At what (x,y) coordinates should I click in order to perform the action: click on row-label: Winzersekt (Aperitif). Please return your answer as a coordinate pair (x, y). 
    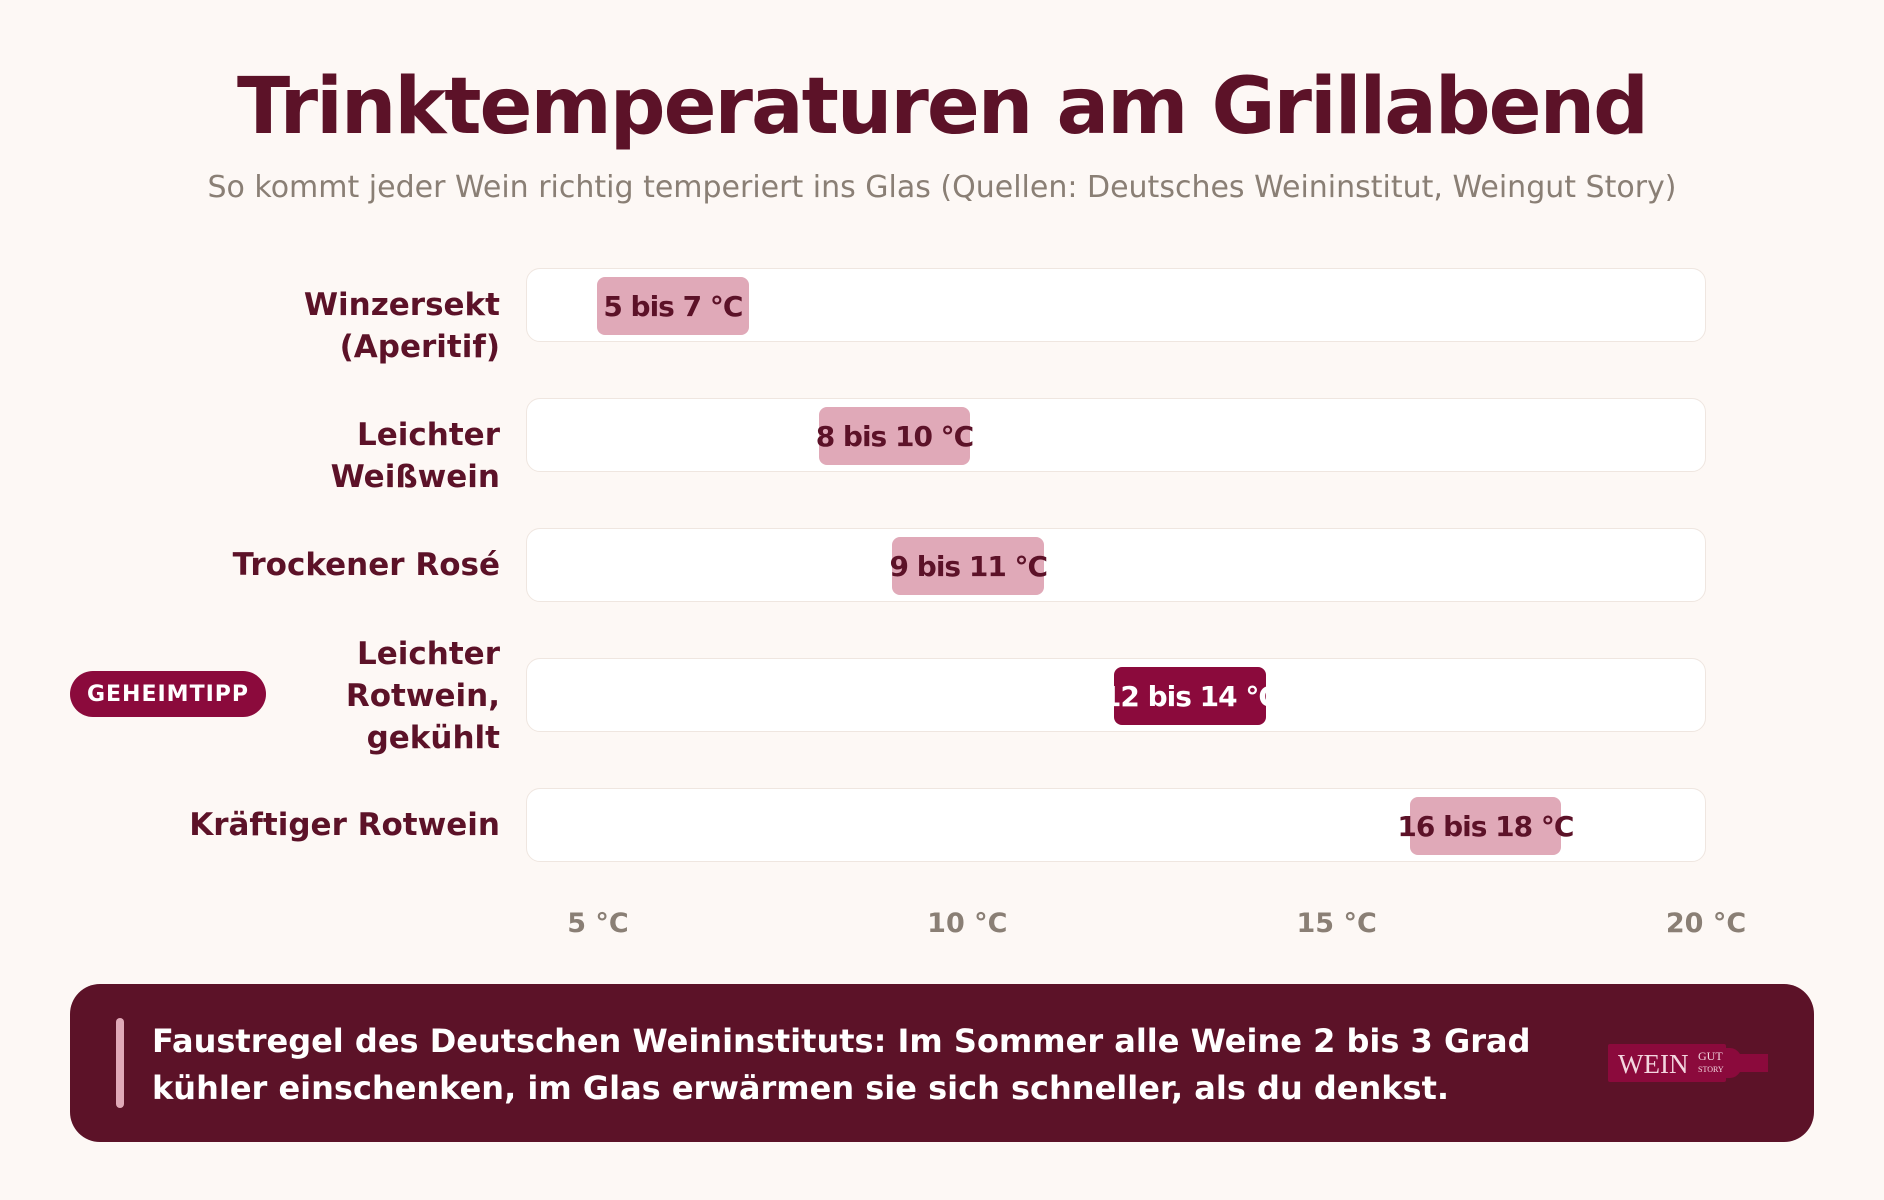
    Looking at the image, I should click on (401, 326).